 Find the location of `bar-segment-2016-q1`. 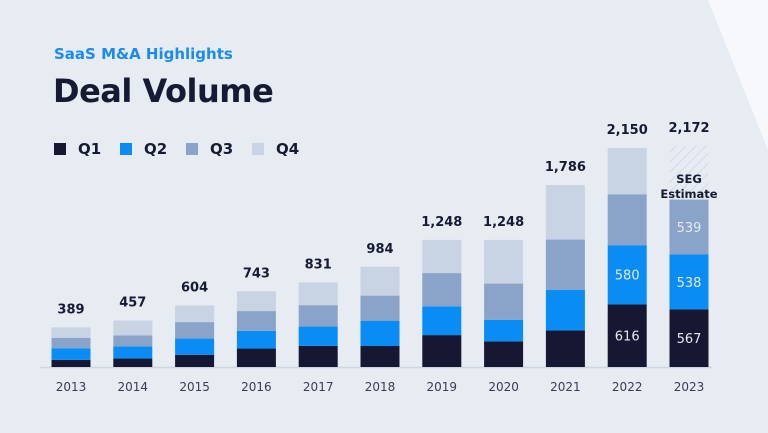

bar-segment-2016-q1 is located at coordinates (256, 357).